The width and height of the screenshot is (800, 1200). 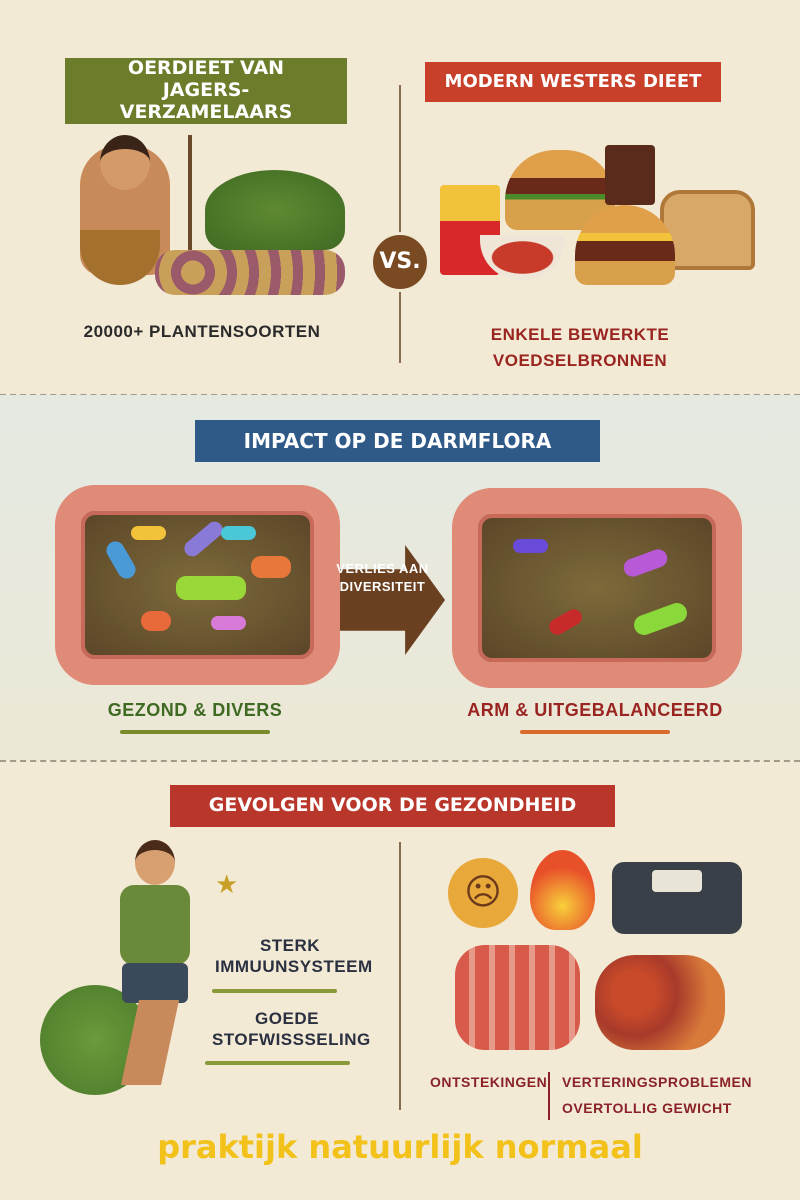 I want to click on soda-cup-icon, so click(x=630, y=175).